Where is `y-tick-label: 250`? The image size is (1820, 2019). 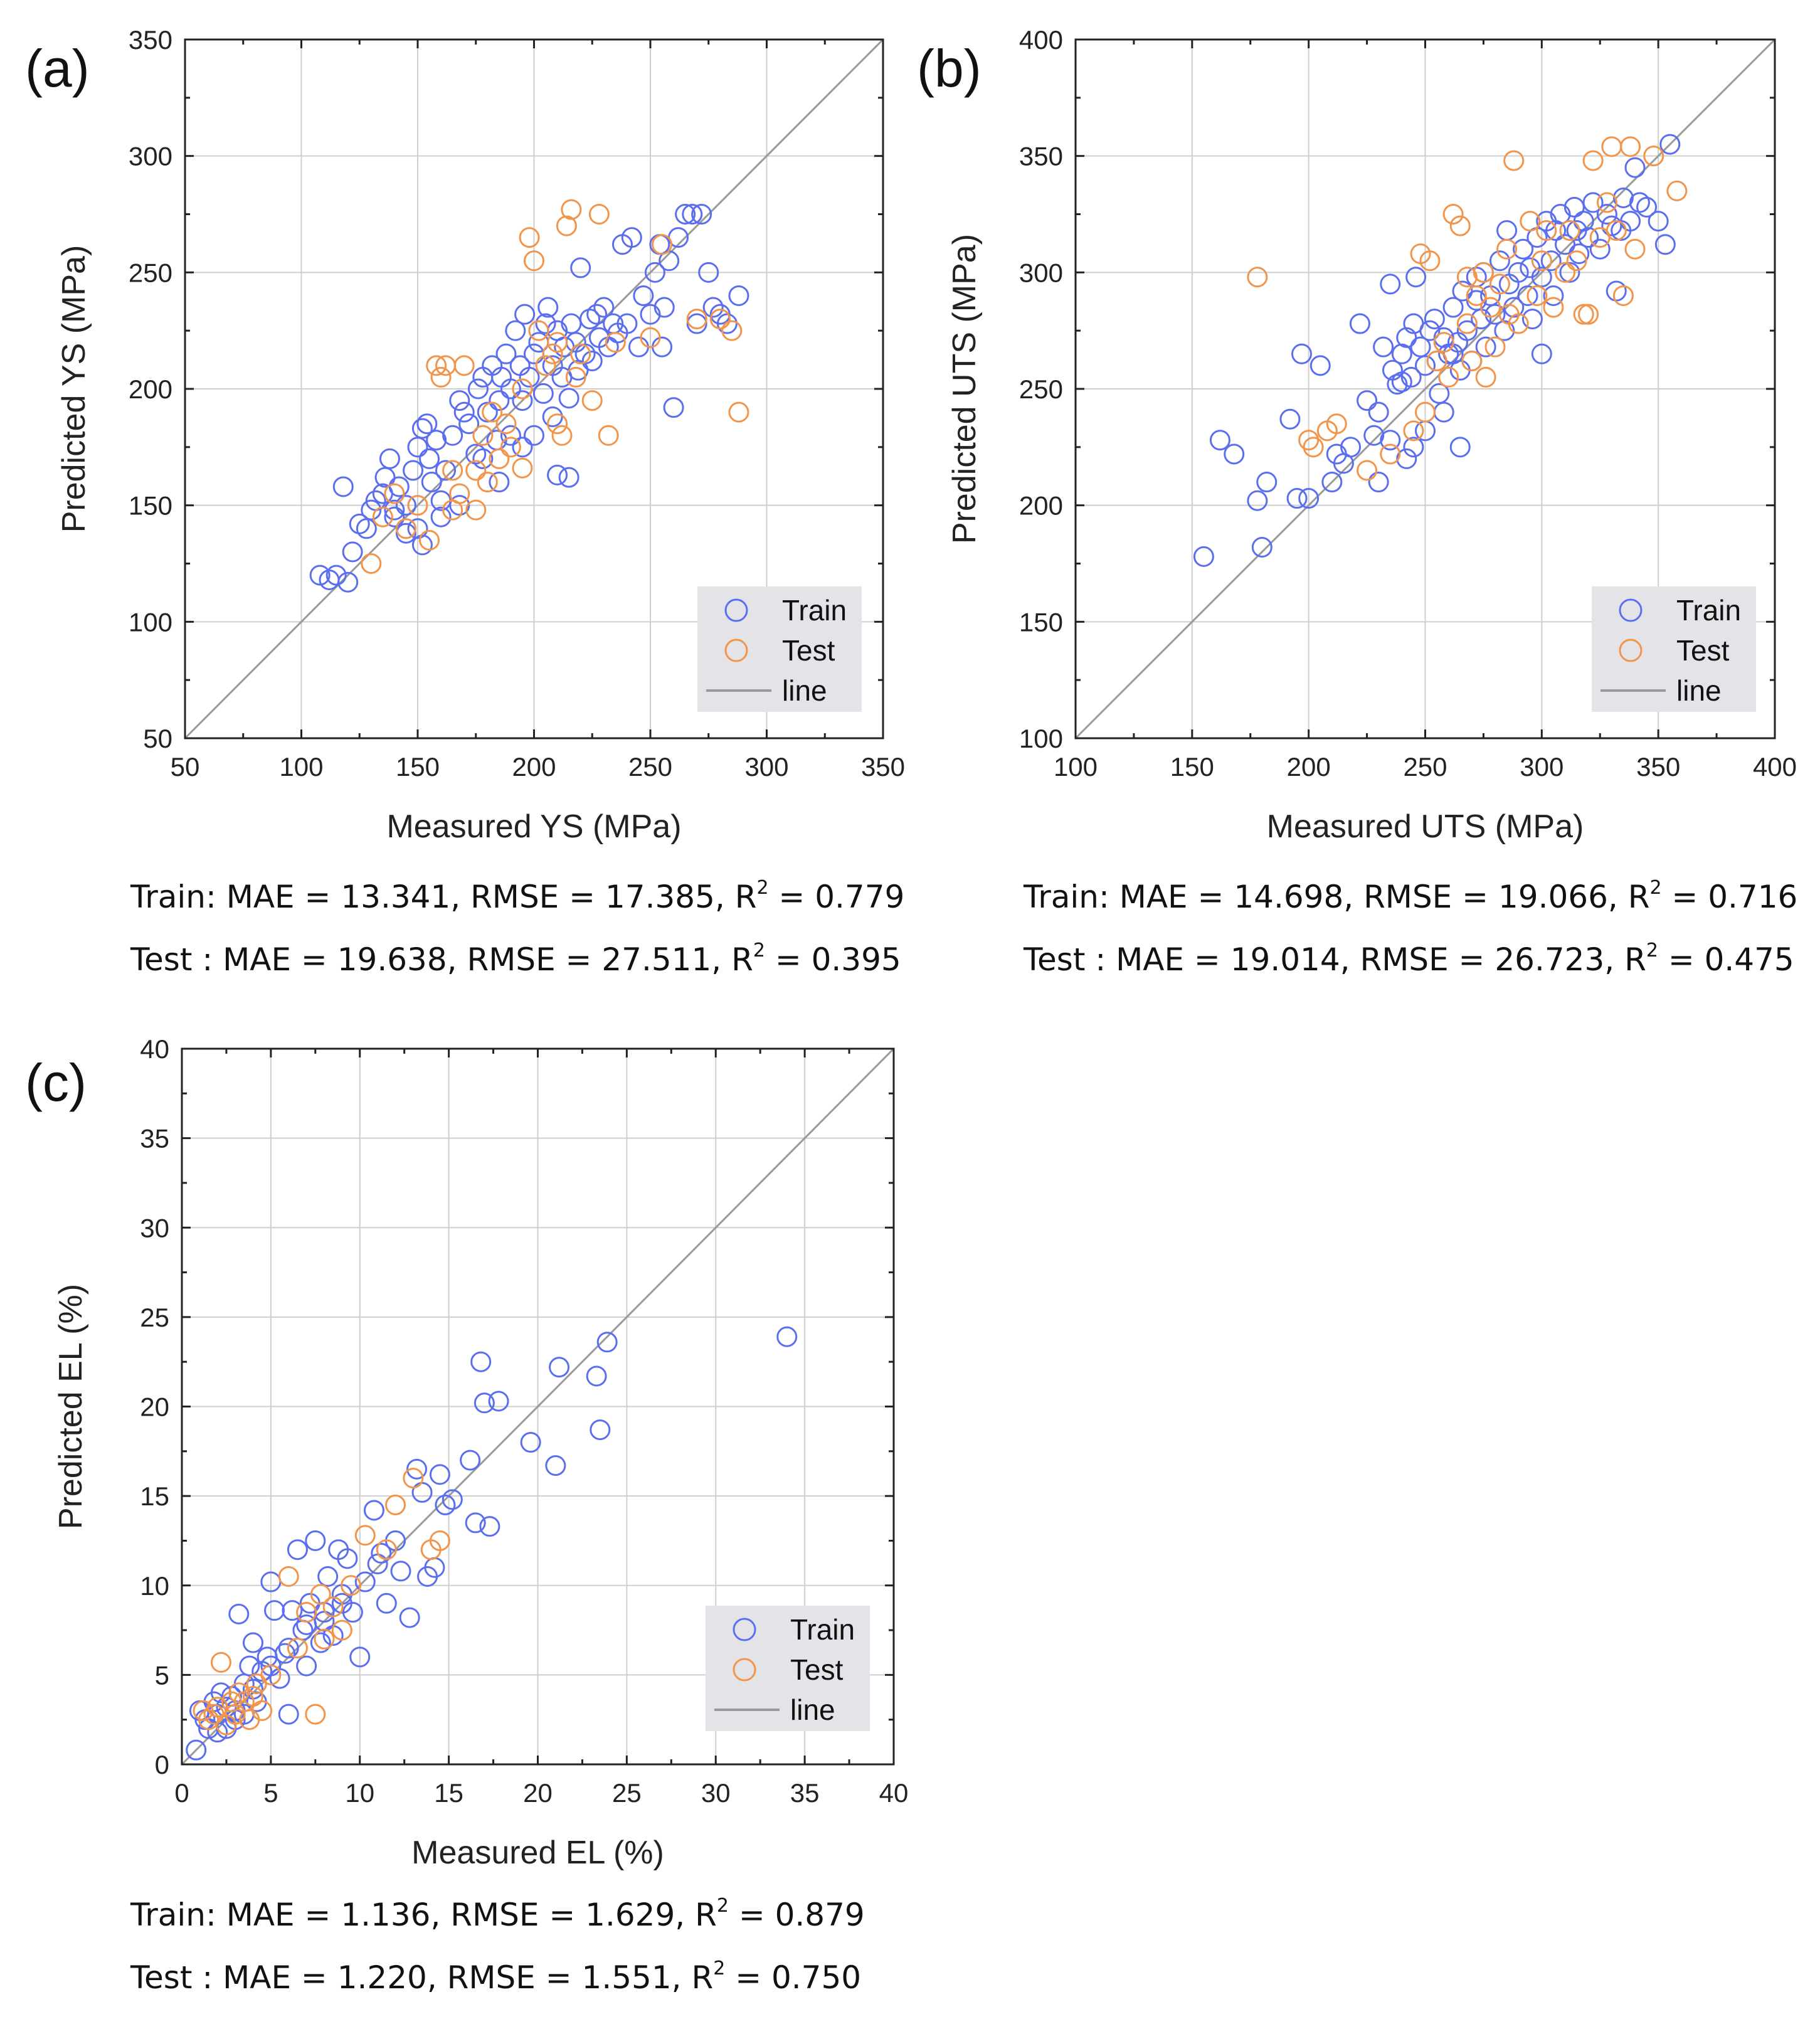
y-tick-label: 250 is located at coordinates (151, 272).